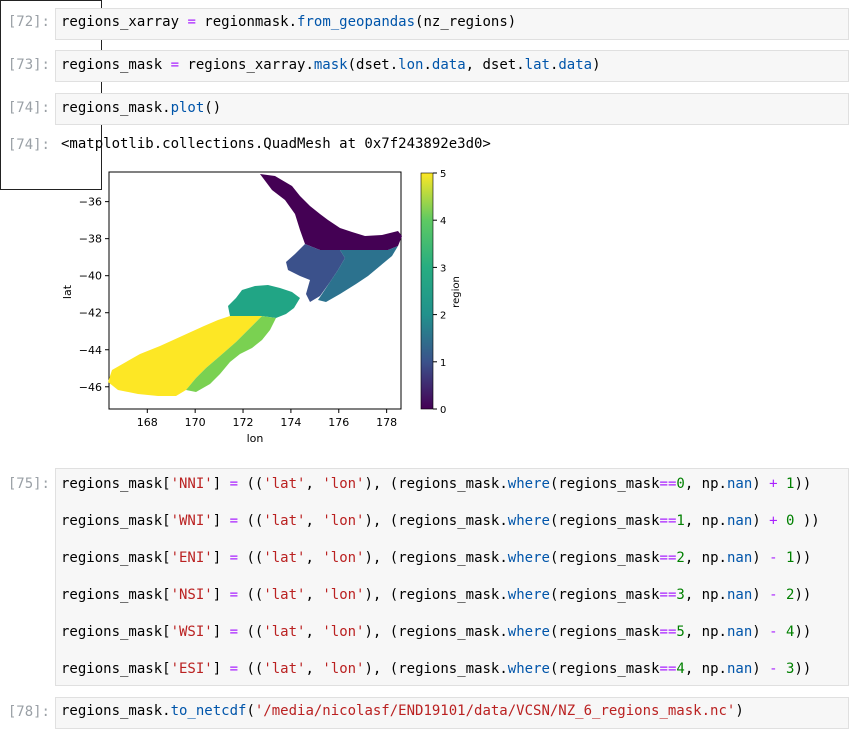 The image size is (849, 733). I want to click on y-axis-label: lat, so click(67, 291).